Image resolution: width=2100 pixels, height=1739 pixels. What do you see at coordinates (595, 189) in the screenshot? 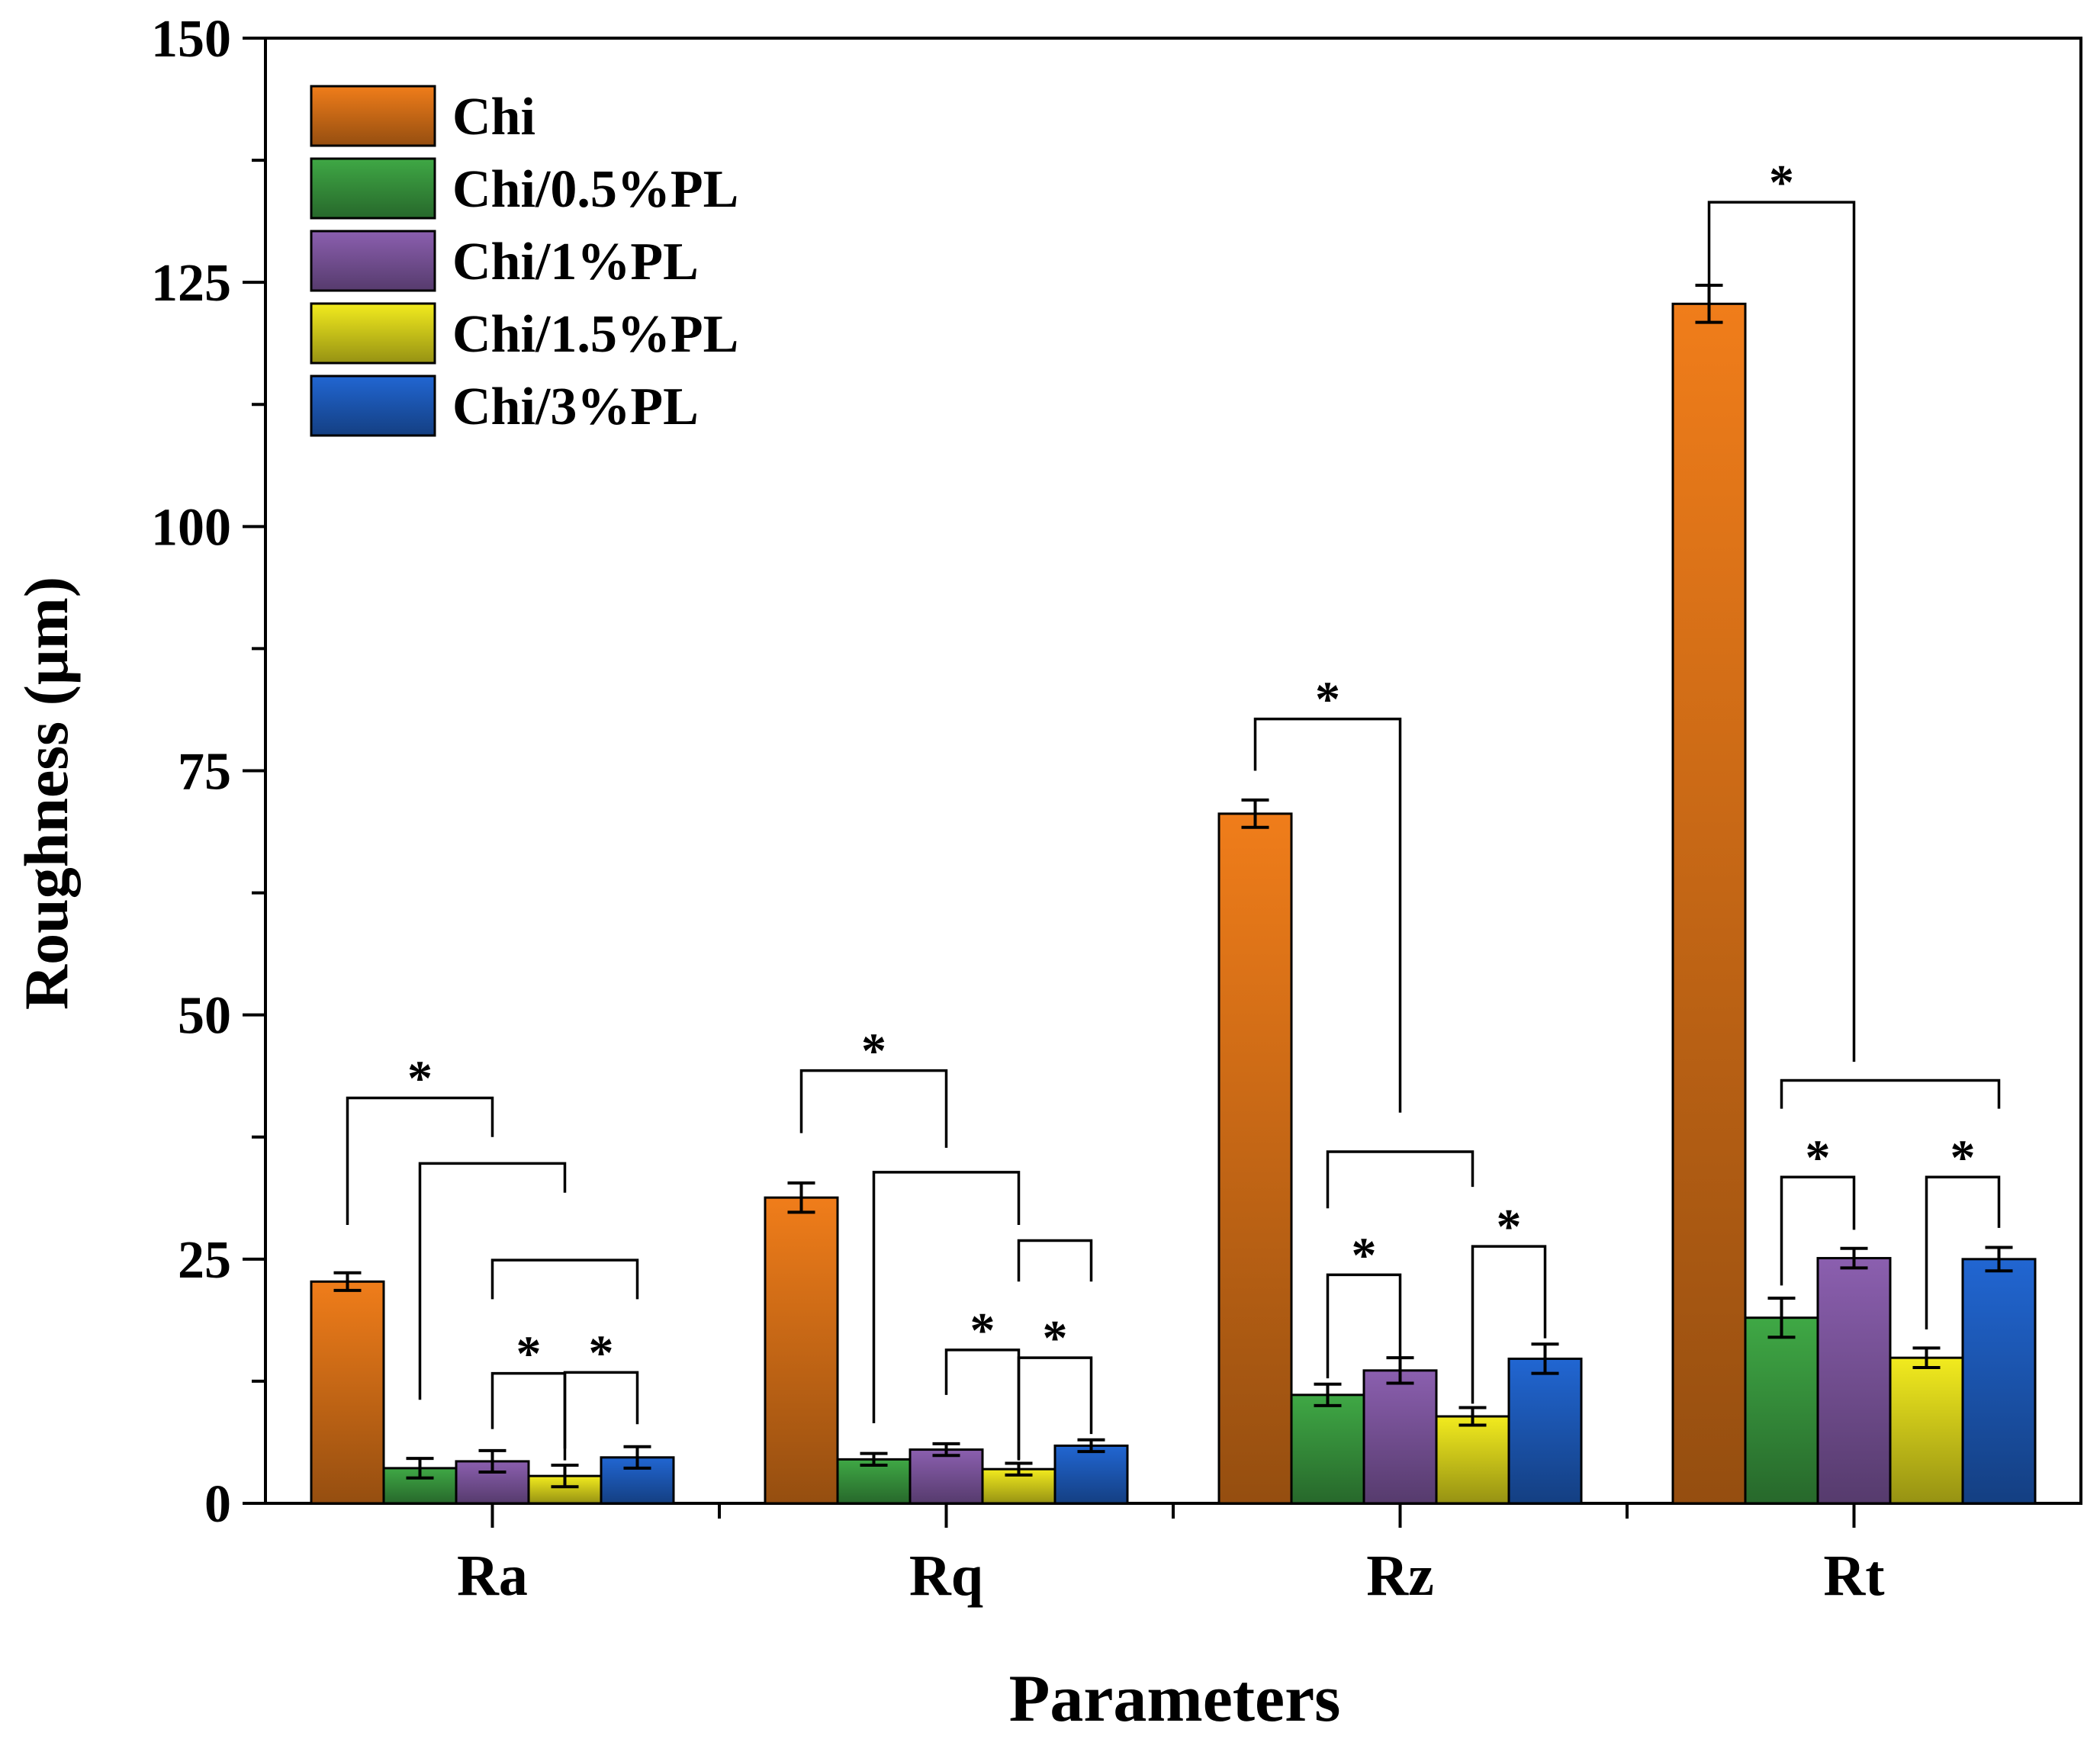
I see `legend-label: Chi/0.5%PL` at bounding box center [595, 189].